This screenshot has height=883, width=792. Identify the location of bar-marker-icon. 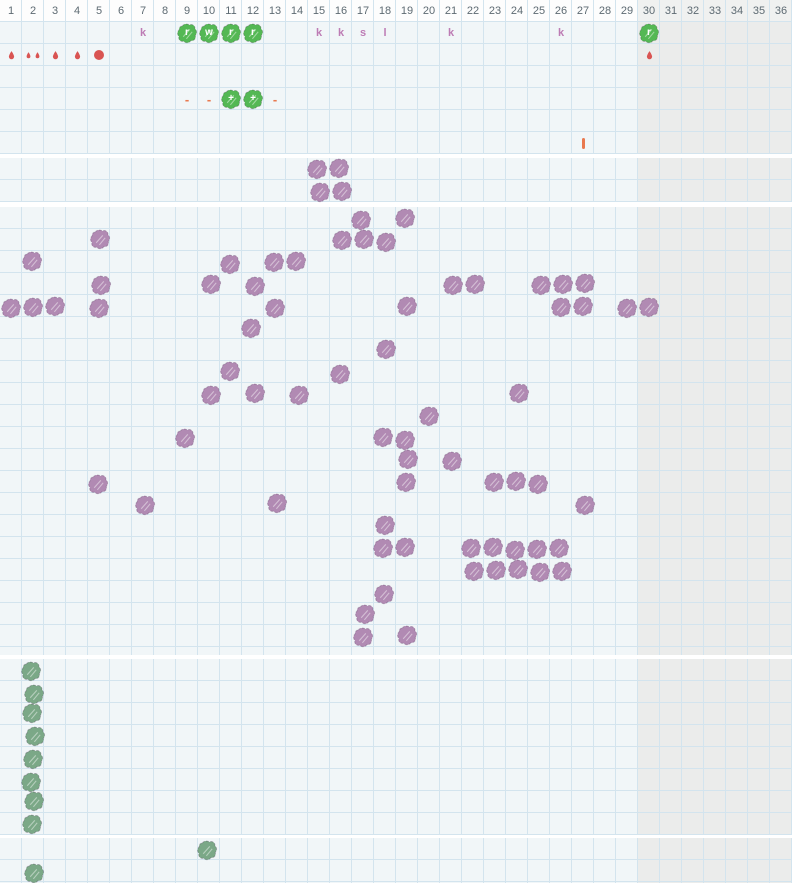
(583, 143).